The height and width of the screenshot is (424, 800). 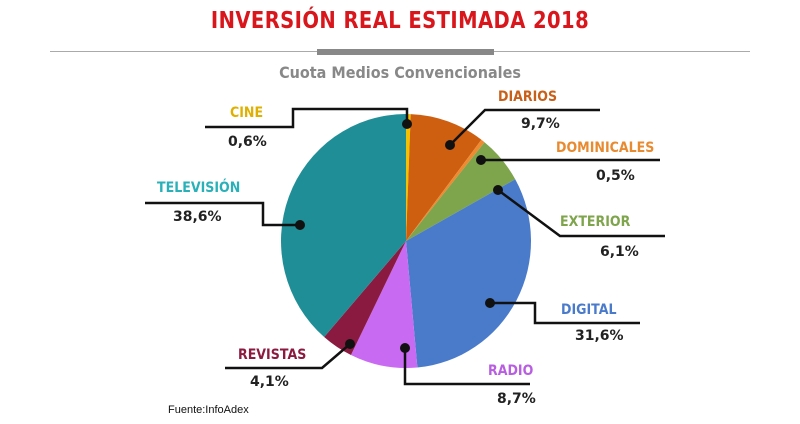 I want to click on slice-label-exterior: EXTERIOR, so click(x=595, y=222).